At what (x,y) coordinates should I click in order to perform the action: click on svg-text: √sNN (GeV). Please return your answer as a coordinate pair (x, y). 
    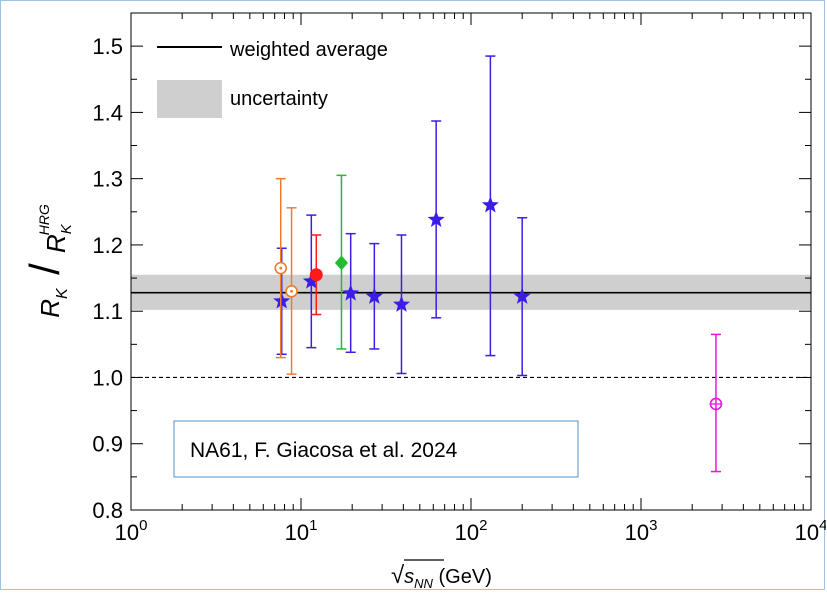
    Looking at the image, I should click on (441, 576).